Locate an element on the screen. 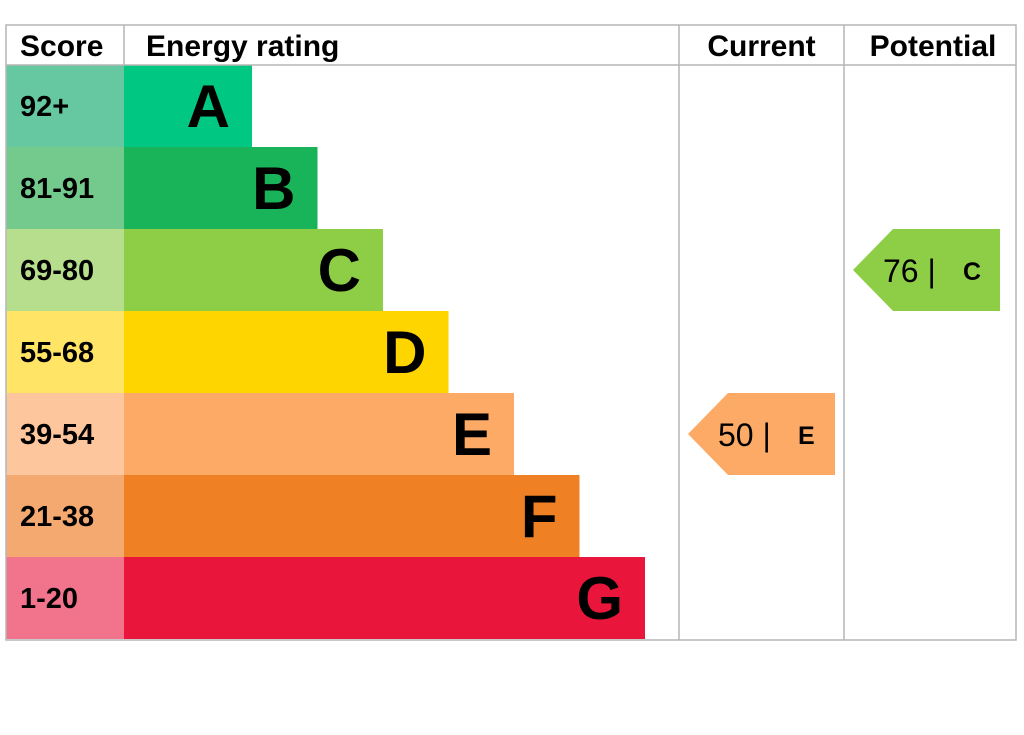 The width and height of the screenshot is (1024, 735). band-bar-a is located at coordinates (188, 106).